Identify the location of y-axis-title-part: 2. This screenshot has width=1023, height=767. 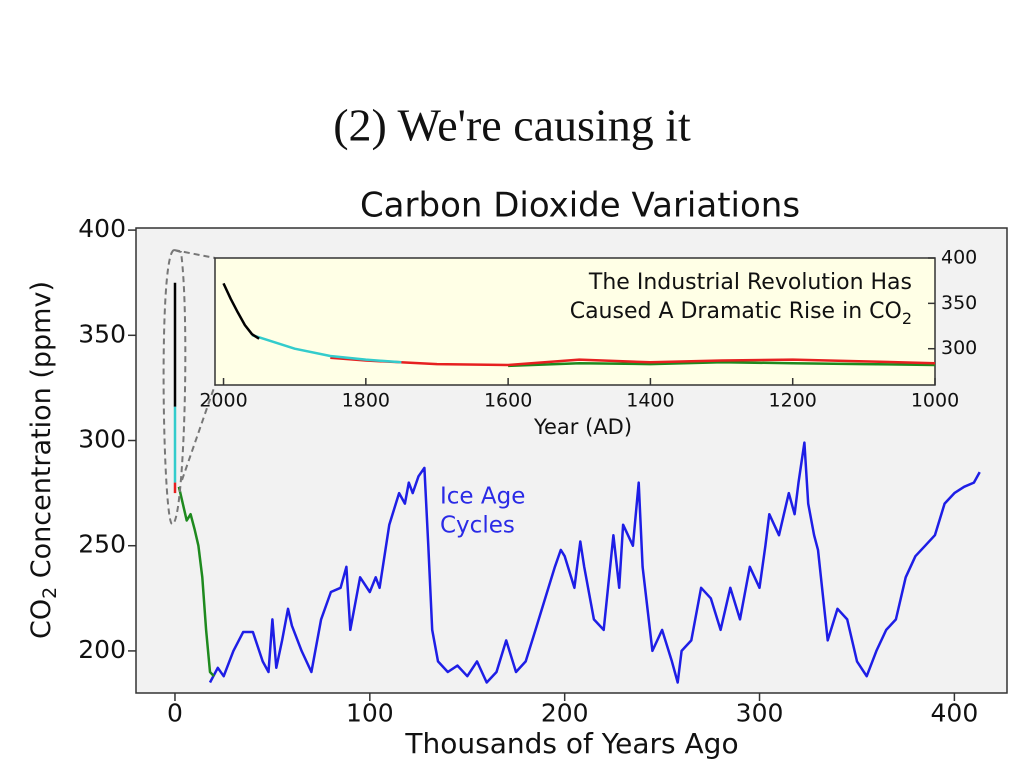
(50, 593).